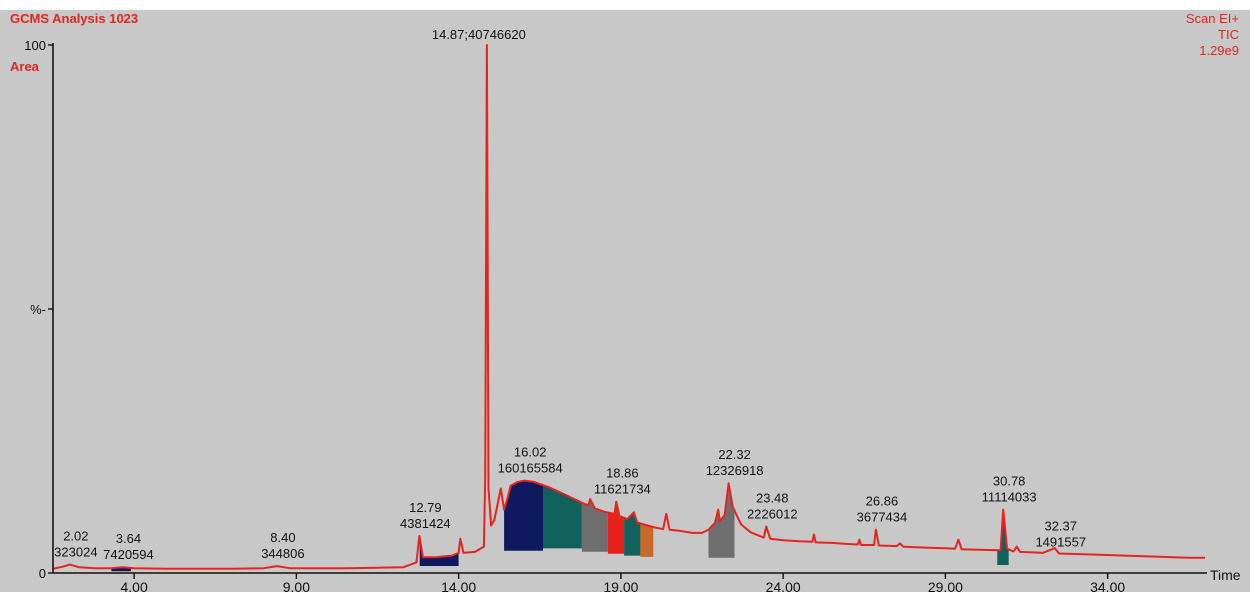 This screenshot has width=1250, height=592. I want to click on full-scale-label: 1.29e9, so click(1219, 50).